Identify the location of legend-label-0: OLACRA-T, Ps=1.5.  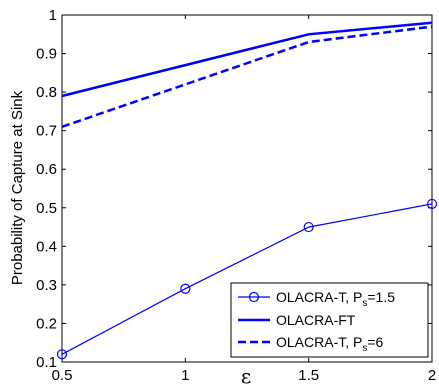
(335, 299).